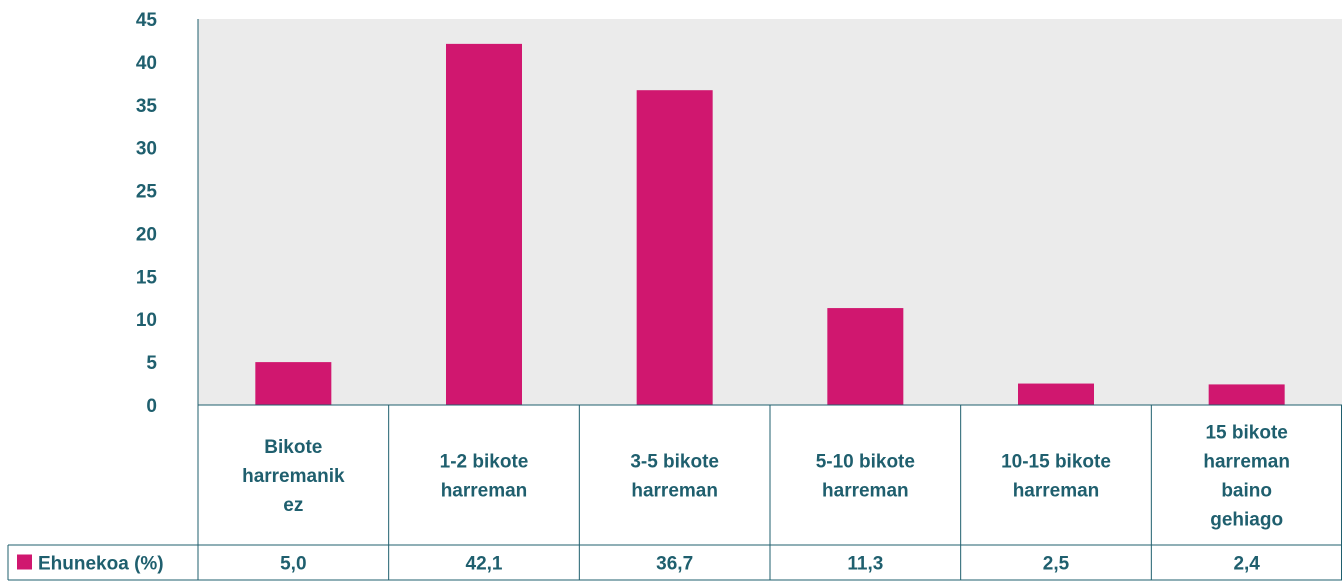 The image size is (1342, 581). I want to click on table-value-1: 42,1, so click(484, 564).